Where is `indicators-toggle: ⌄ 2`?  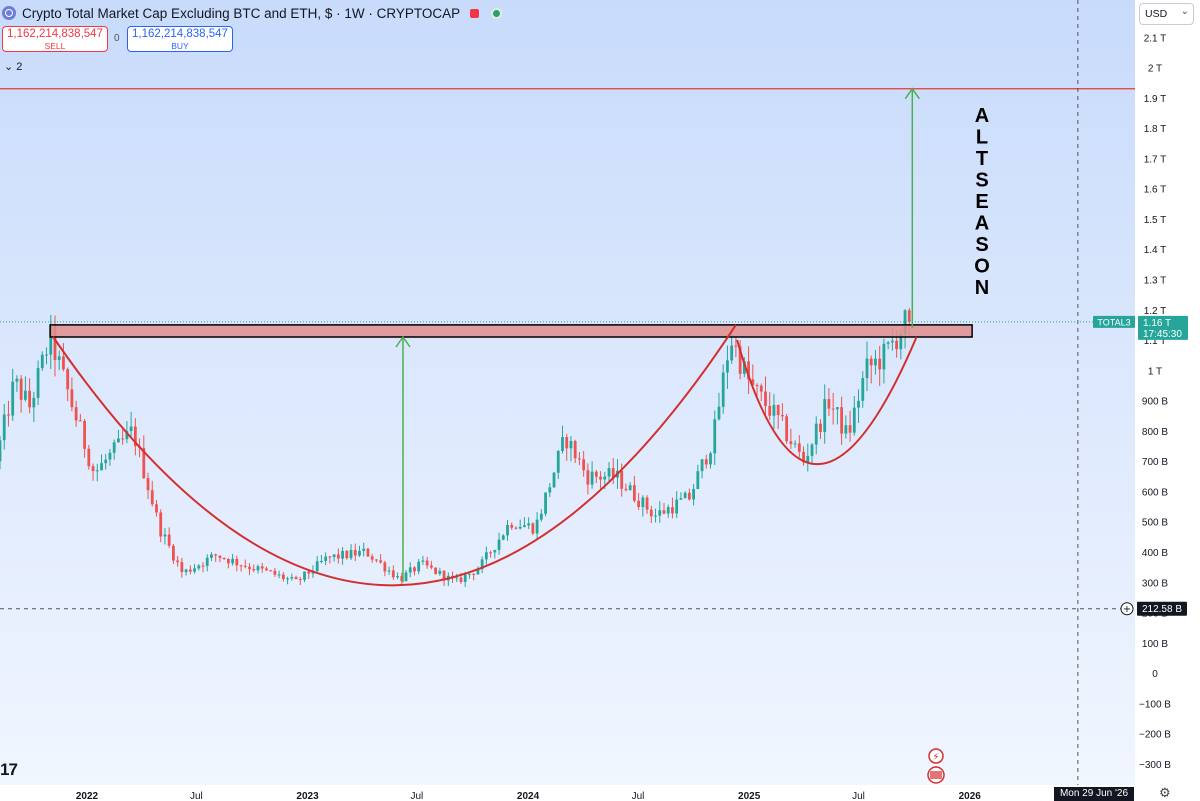
indicators-toggle: ⌄ 2 is located at coordinates (13, 66).